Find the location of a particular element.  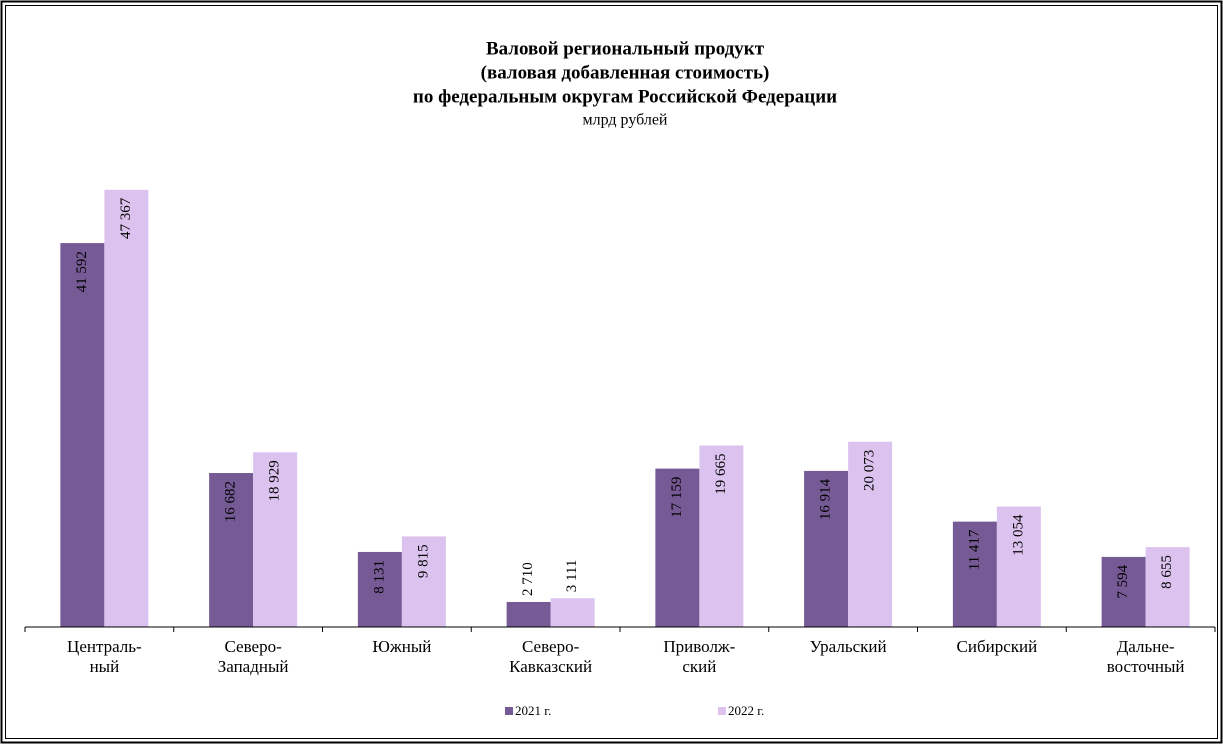

chart-title: (валовая добавленная стоимость) is located at coordinates (625, 72).